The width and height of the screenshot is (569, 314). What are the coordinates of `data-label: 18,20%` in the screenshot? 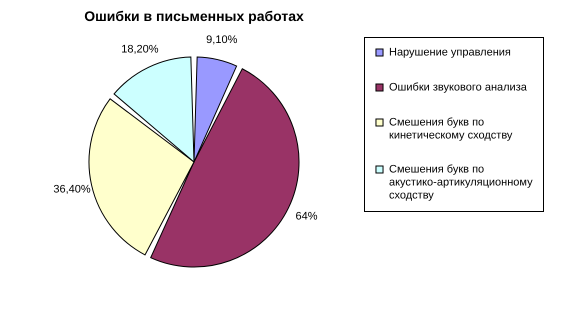 It's located at (140, 49).